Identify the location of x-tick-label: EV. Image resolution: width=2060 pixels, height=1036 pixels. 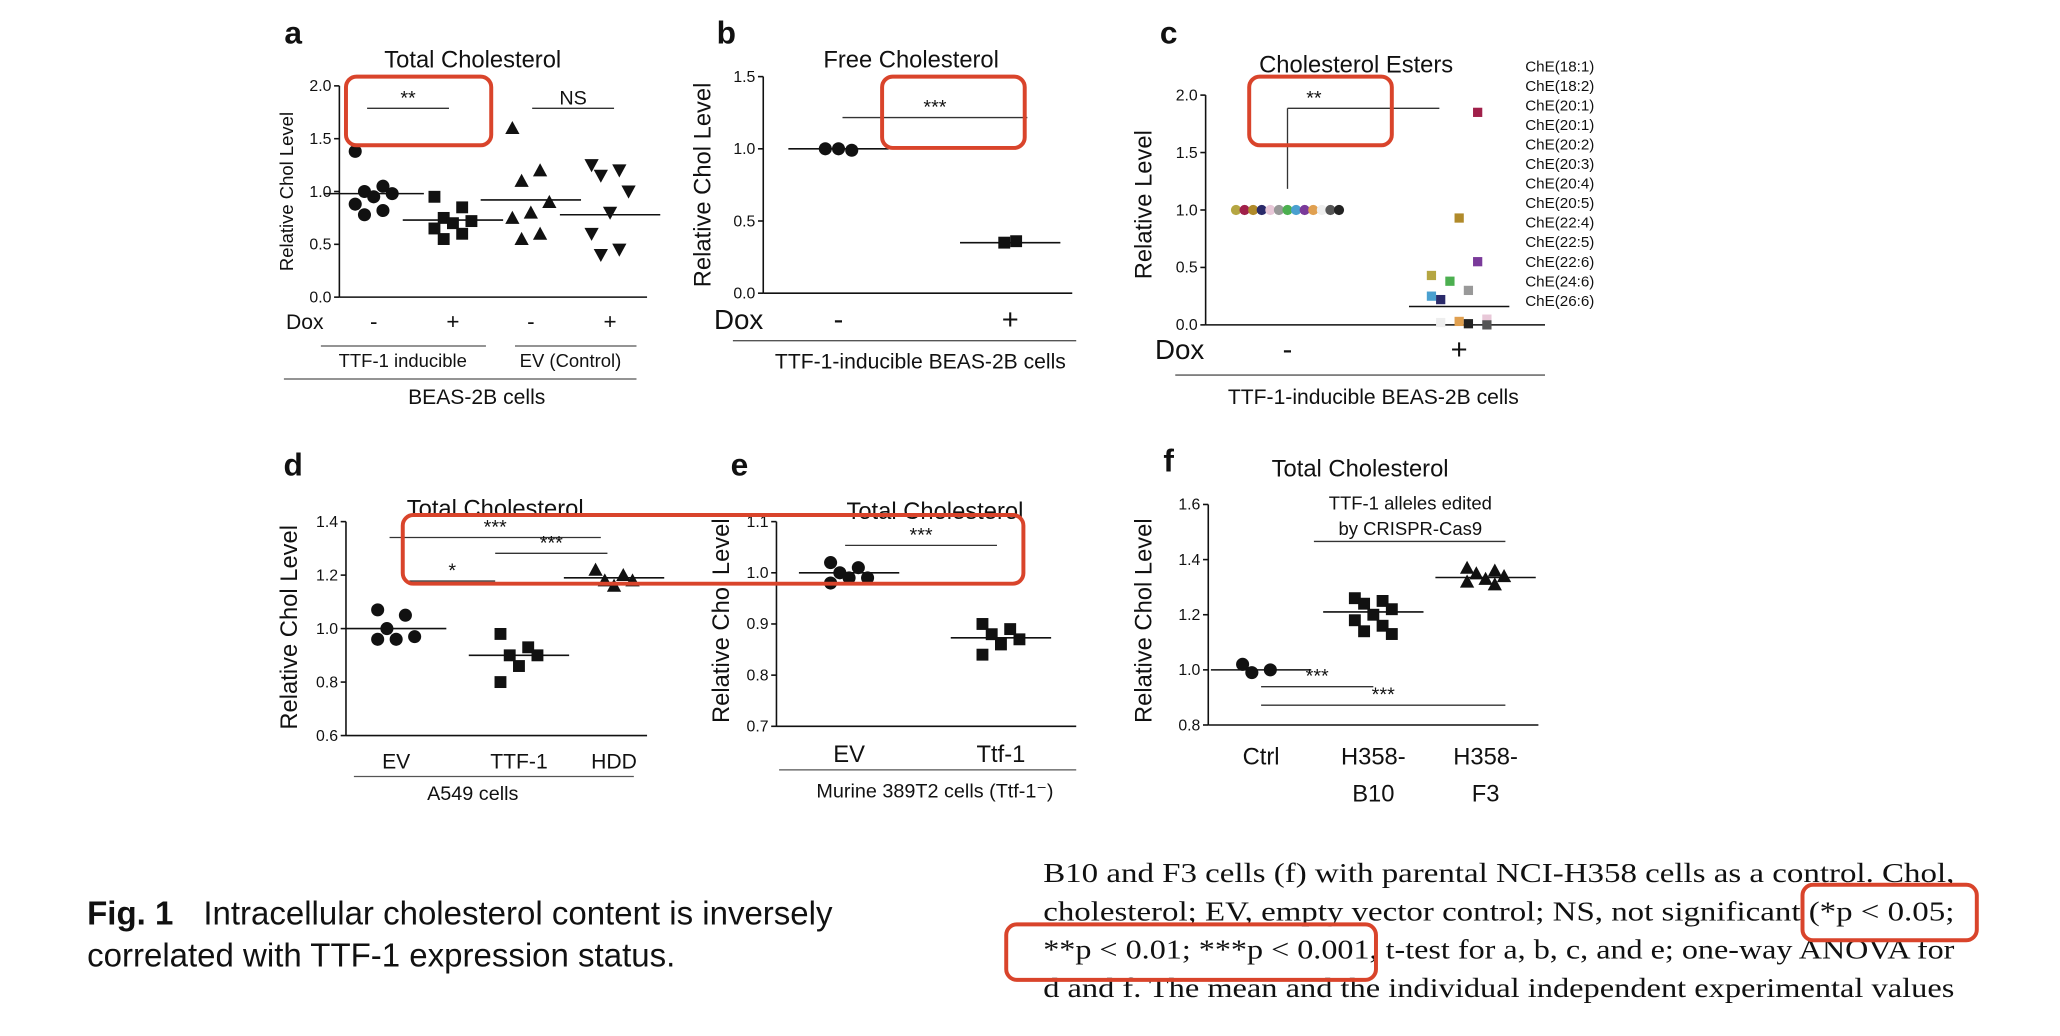
(849, 754).